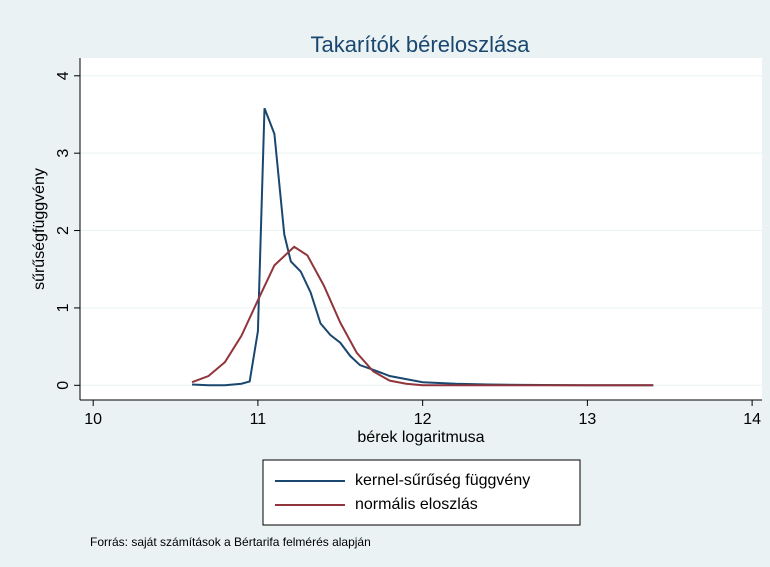  I want to click on y-tick-label: 3, so click(63, 153).